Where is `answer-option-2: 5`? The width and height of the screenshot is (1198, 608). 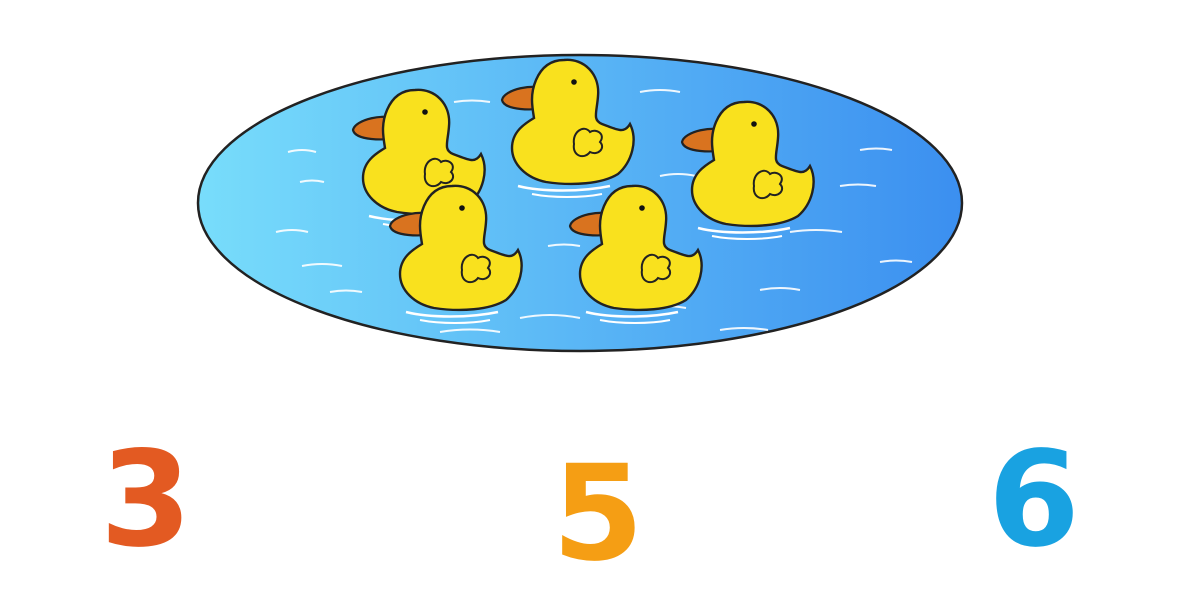 answer-option-2: 5 is located at coordinates (598, 514).